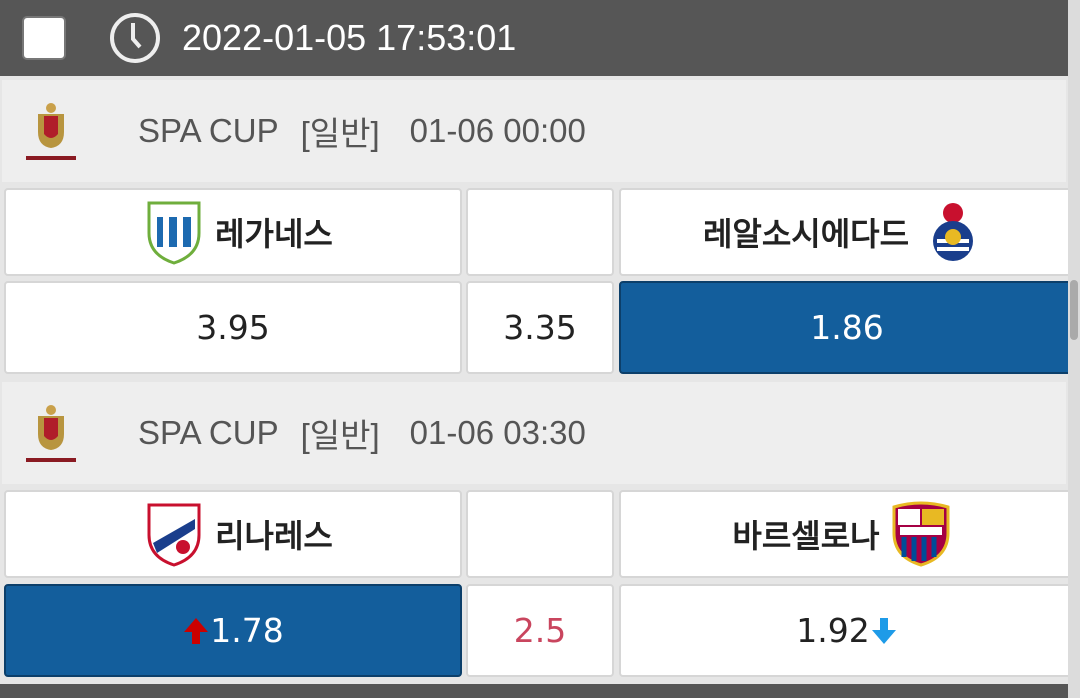 The width and height of the screenshot is (1080, 698). What do you see at coordinates (274, 234) in the screenshot?
I see `home-team-name: 레가네스` at bounding box center [274, 234].